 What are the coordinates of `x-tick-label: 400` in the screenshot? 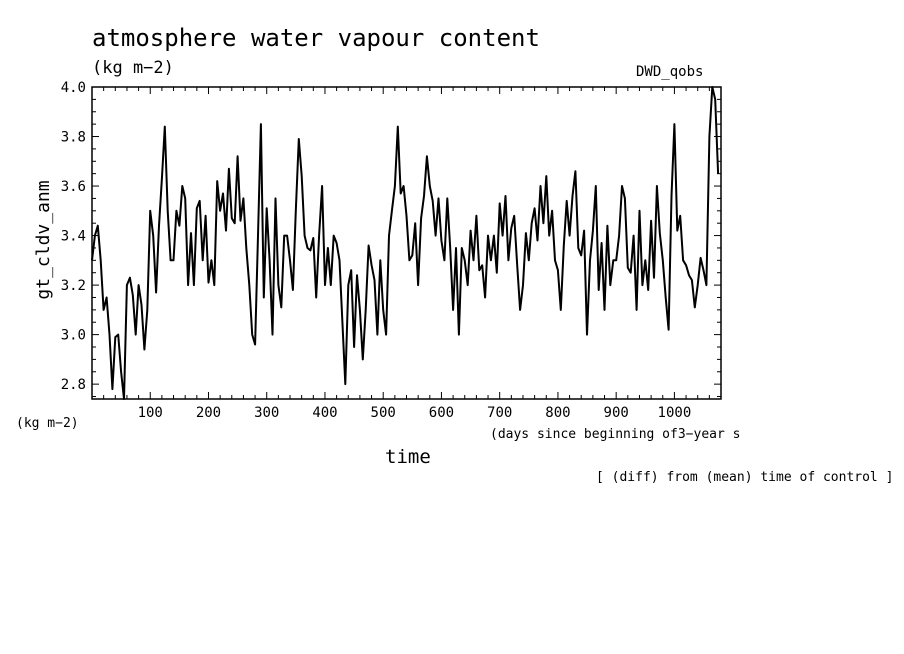 It's located at (324, 413).